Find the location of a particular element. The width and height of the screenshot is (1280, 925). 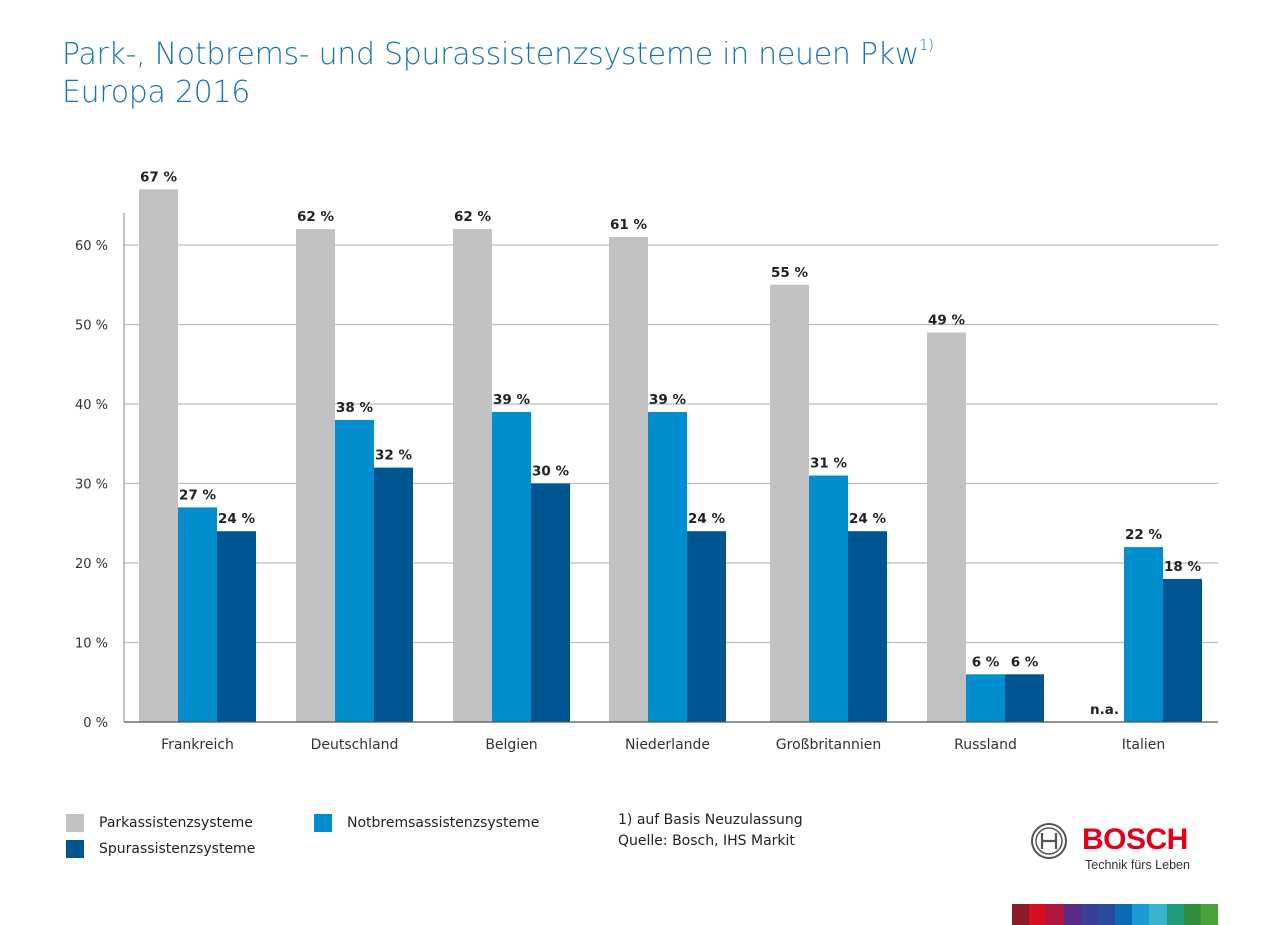

y-tick-label: 0 % is located at coordinates (95, 723).